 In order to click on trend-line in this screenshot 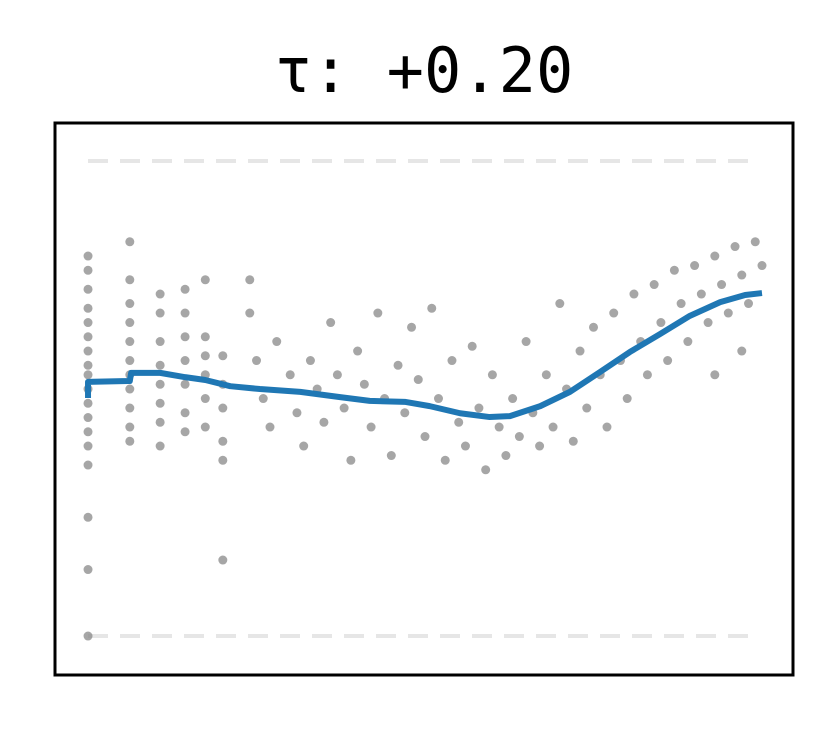, I will do `click(424, 355)`.